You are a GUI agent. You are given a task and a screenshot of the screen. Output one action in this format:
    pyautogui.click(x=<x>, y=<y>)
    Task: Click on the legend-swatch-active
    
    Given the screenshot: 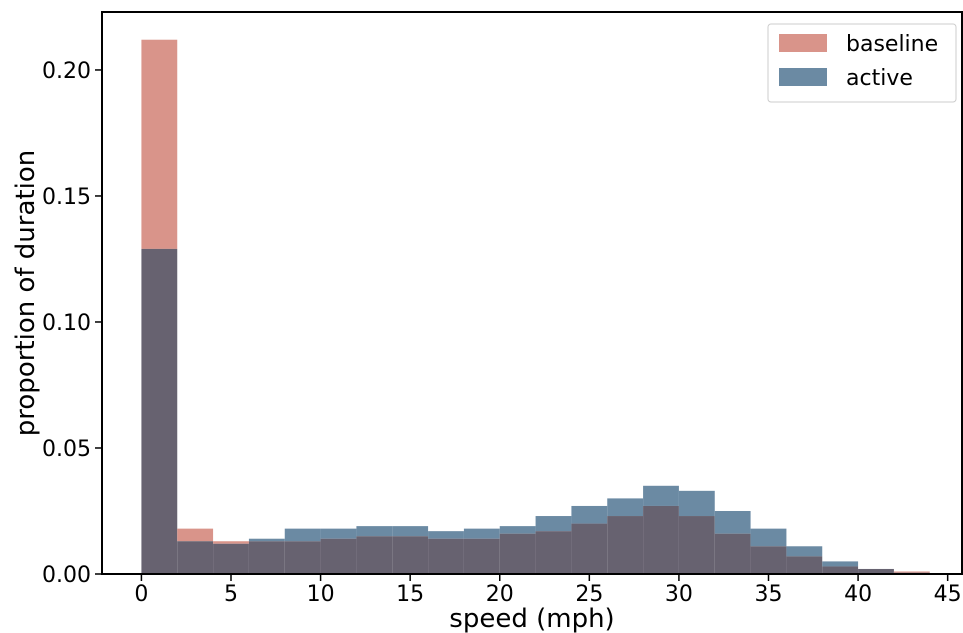 What is the action you would take?
    pyautogui.click(x=803, y=77)
    